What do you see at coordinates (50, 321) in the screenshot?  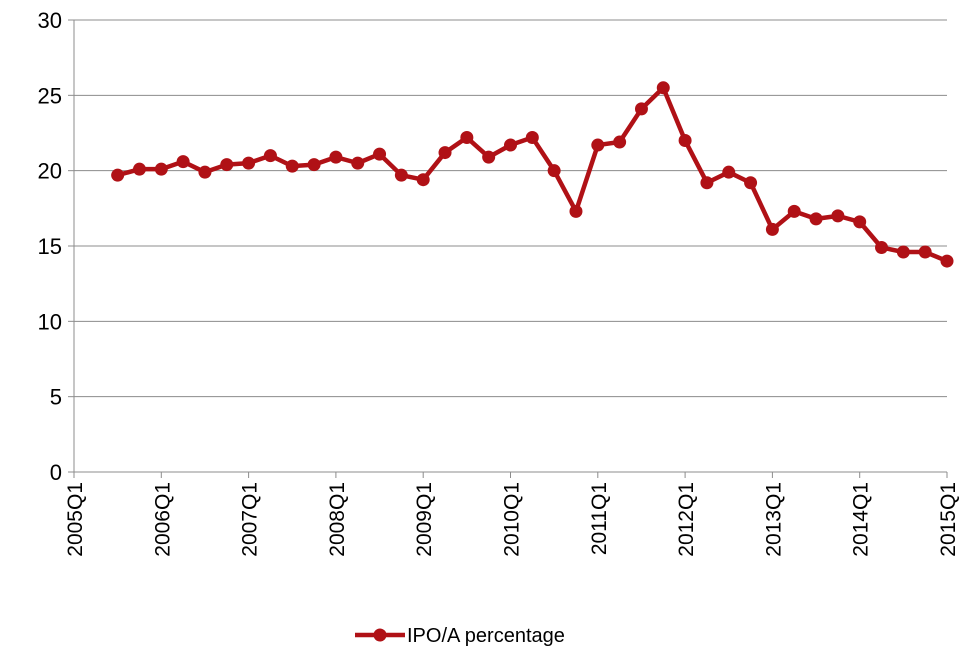 I see `y-tick-label: 10` at bounding box center [50, 321].